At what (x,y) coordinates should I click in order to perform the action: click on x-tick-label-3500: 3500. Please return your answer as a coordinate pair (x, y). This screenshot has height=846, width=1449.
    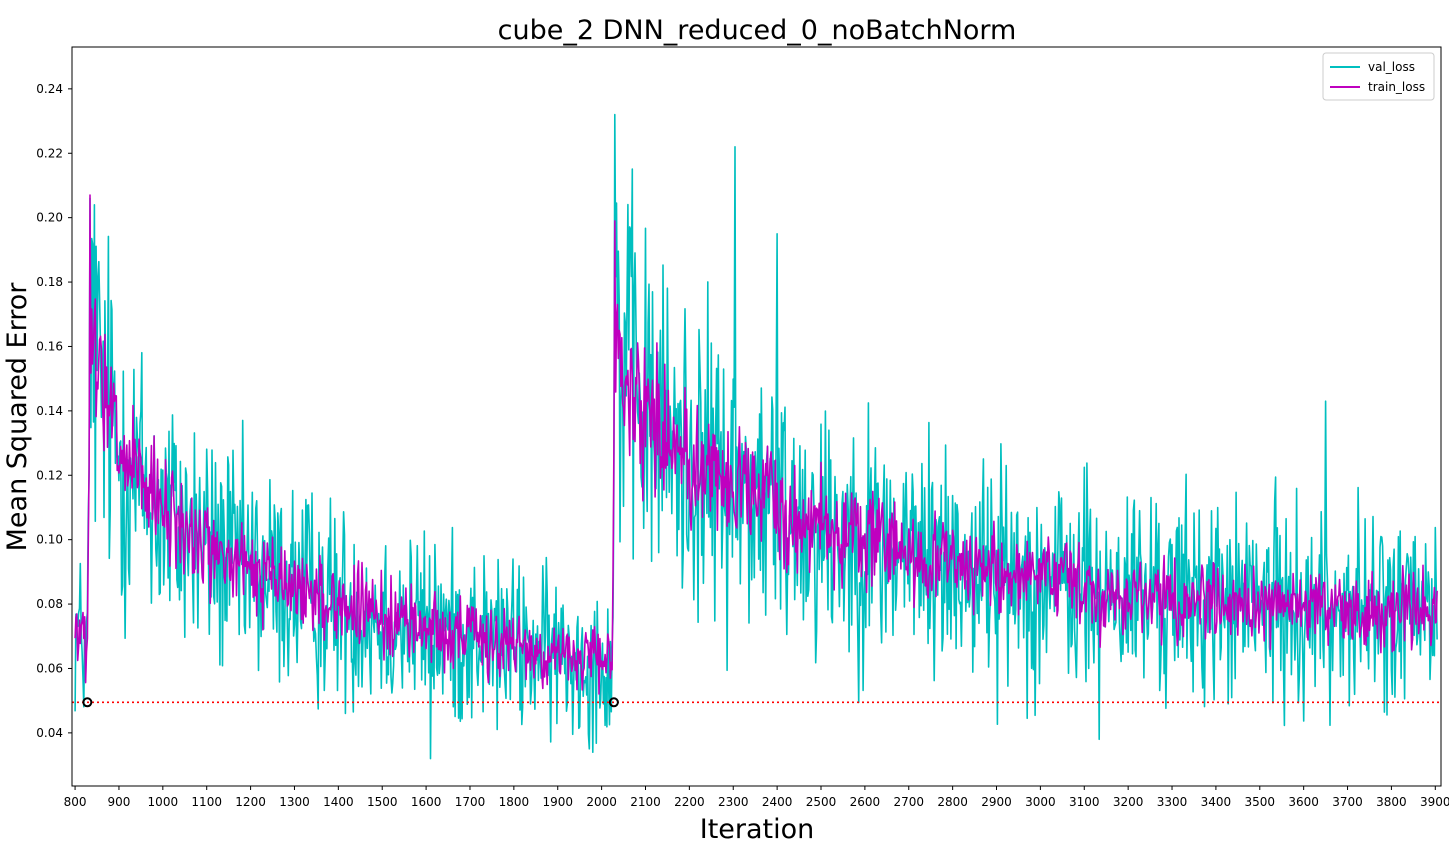
    Looking at the image, I should click on (1260, 802).